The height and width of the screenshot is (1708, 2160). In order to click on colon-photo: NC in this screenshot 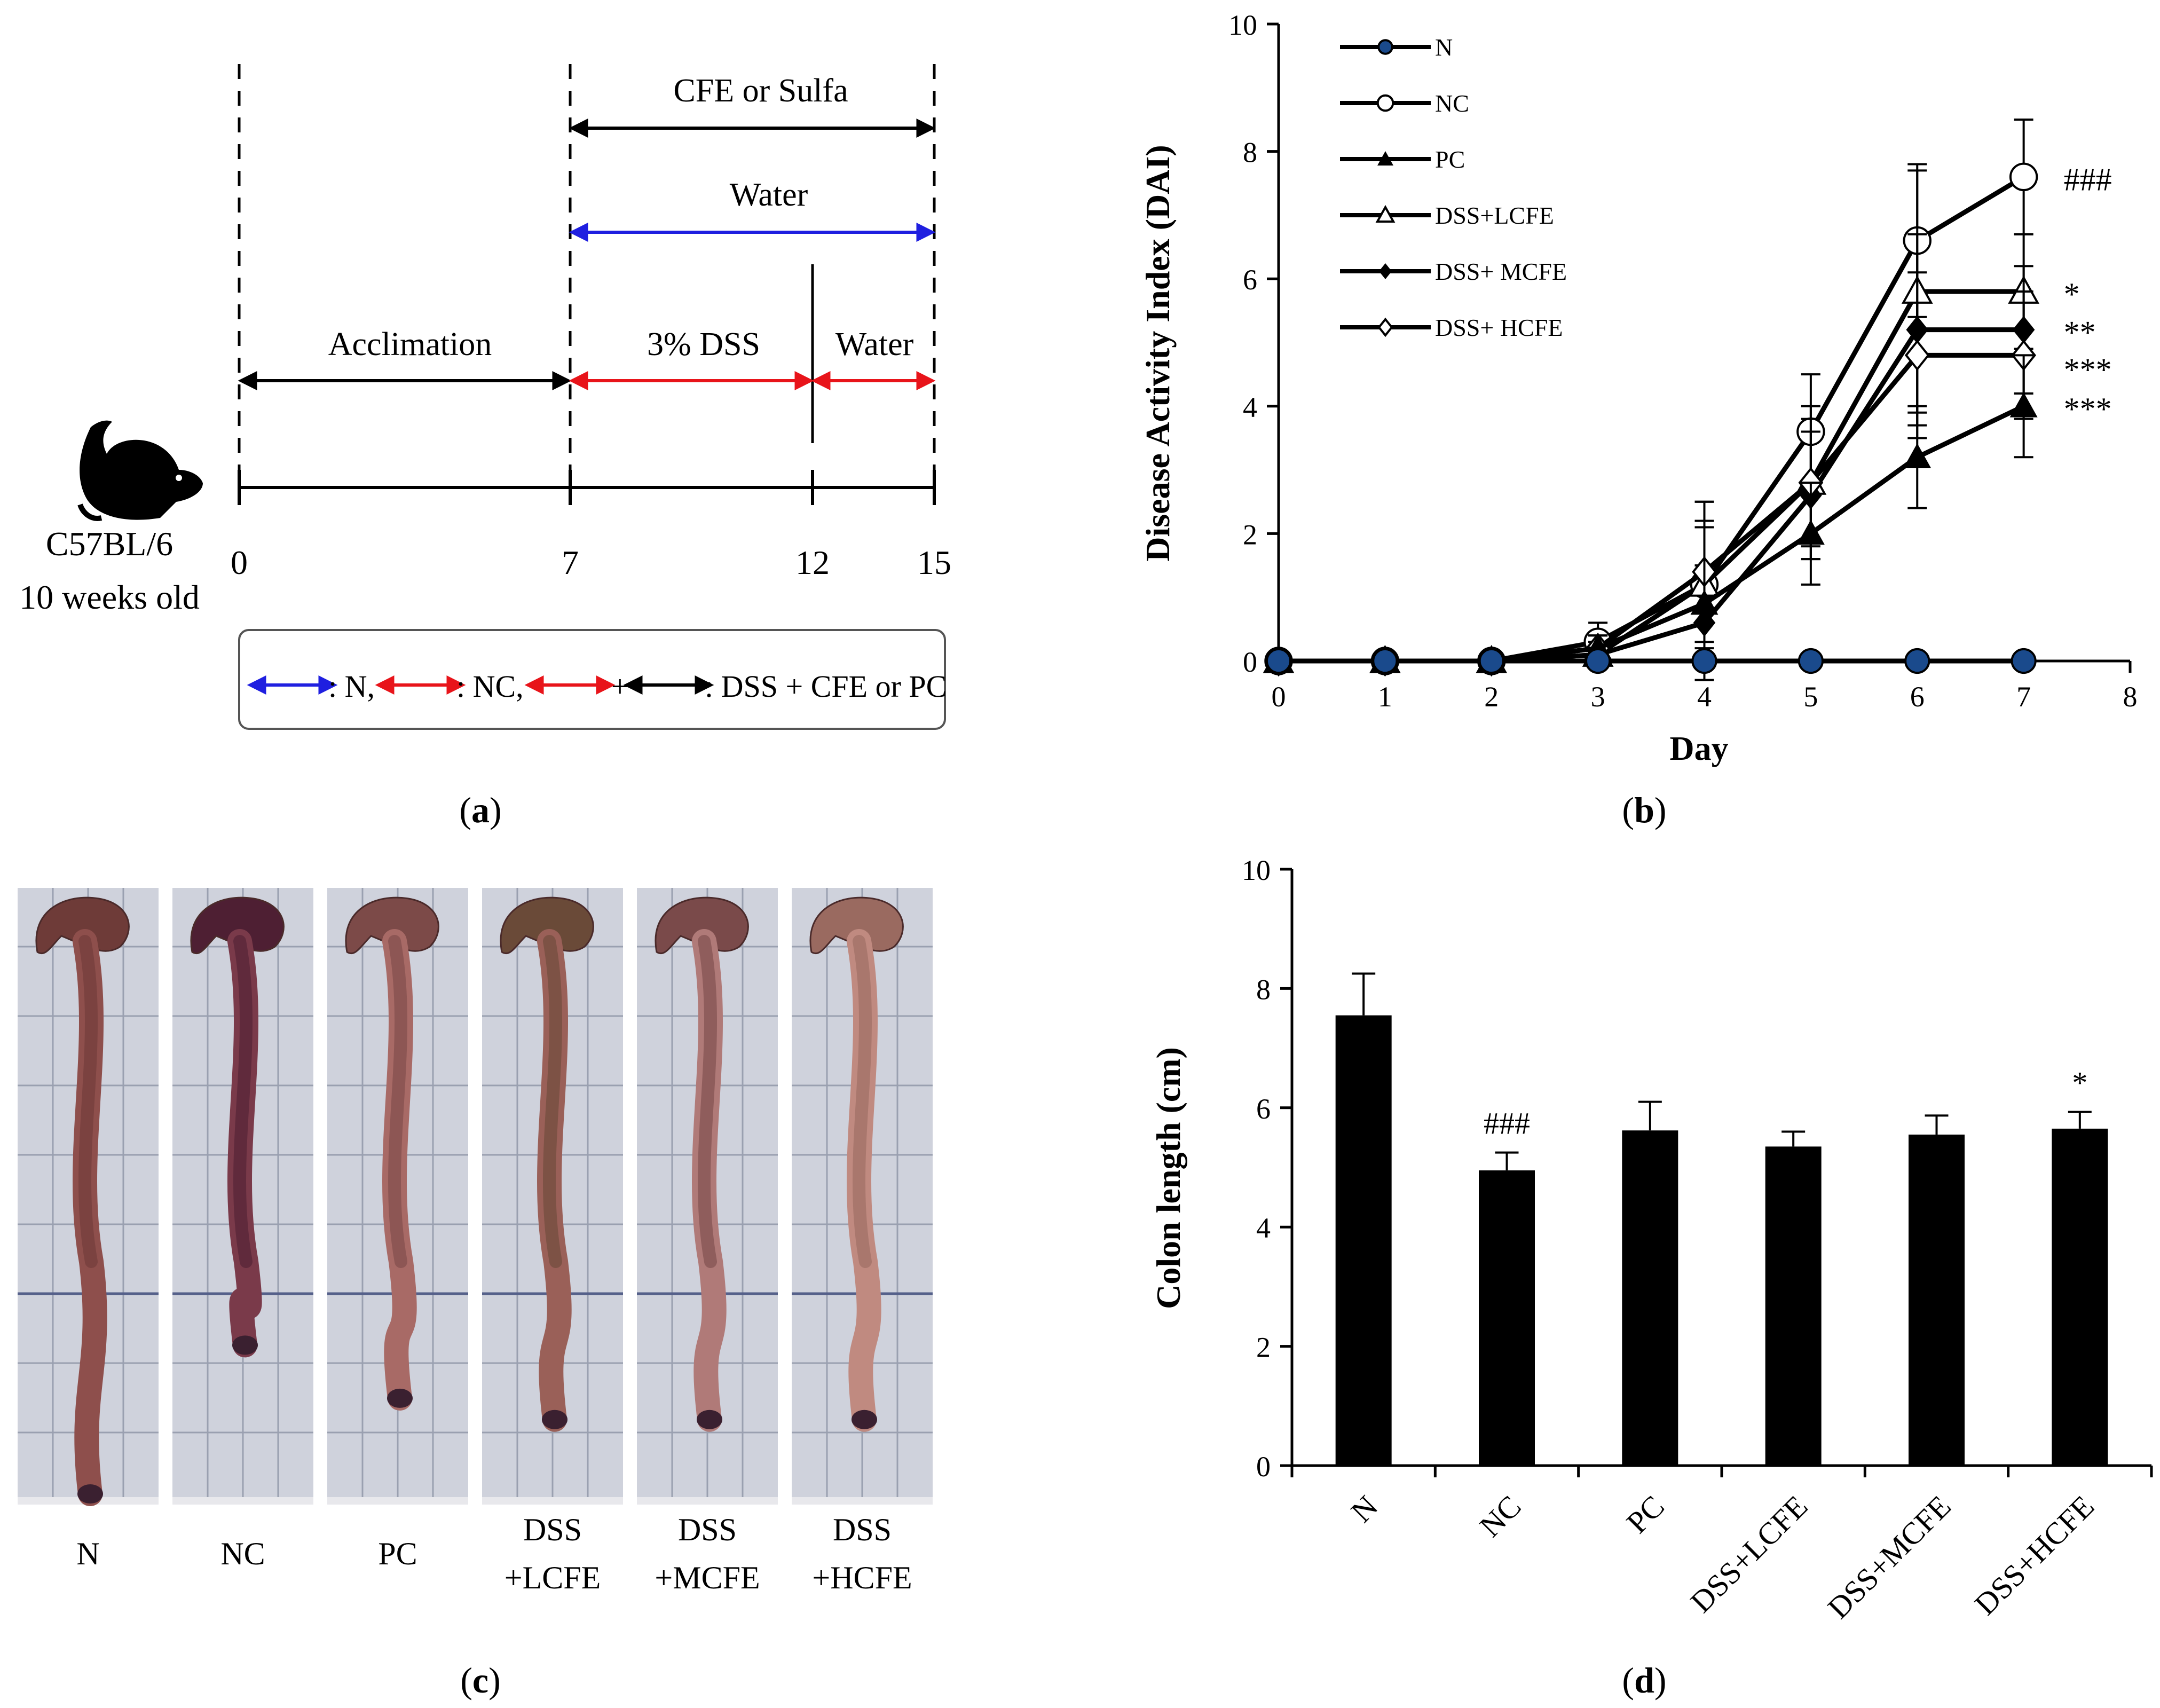, I will do `click(243, 1230)`.